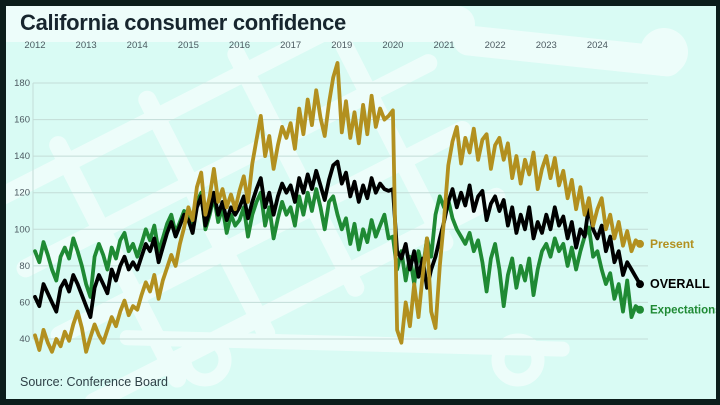 The image size is (720, 405). What do you see at coordinates (672, 244) in the screenshot?
I see `legend-label-present: Present` at bounding box center [672, 244].